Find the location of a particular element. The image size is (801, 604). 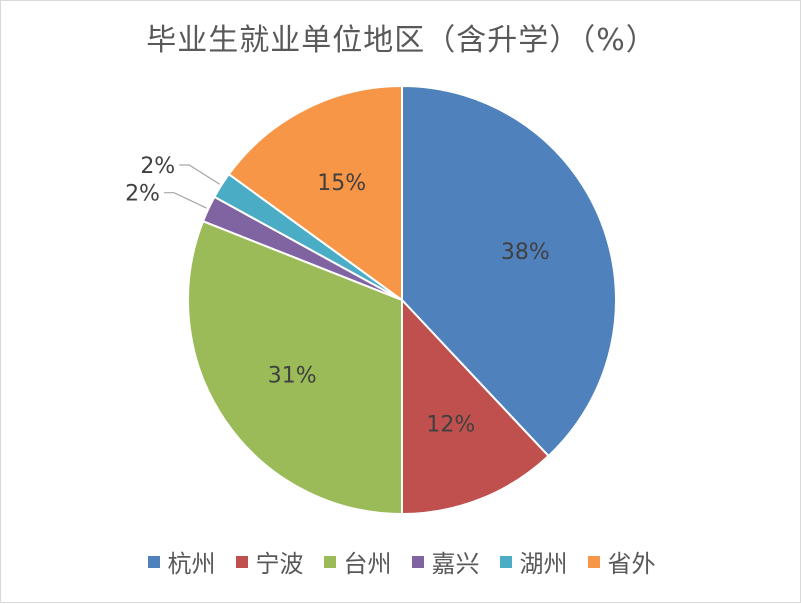

leader-line-嘉兴 is located at coordinates (185, 200).